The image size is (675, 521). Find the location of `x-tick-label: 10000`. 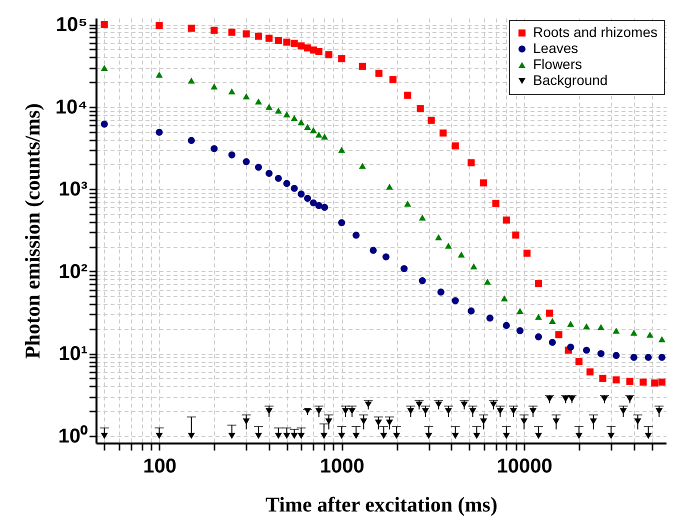

x-tick-label: 10000 is located at coordinates (524, 467).